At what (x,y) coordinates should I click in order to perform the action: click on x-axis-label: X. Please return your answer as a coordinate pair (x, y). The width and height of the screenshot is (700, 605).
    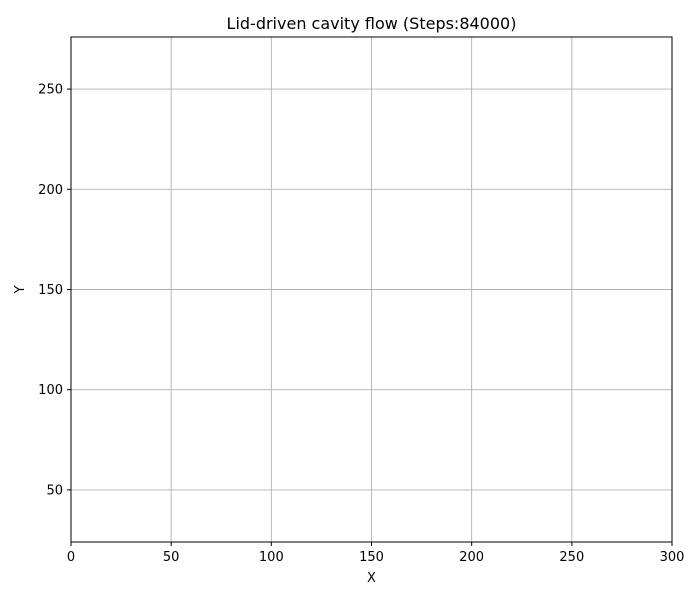
    Looking at the image, I should click on (371, 578).